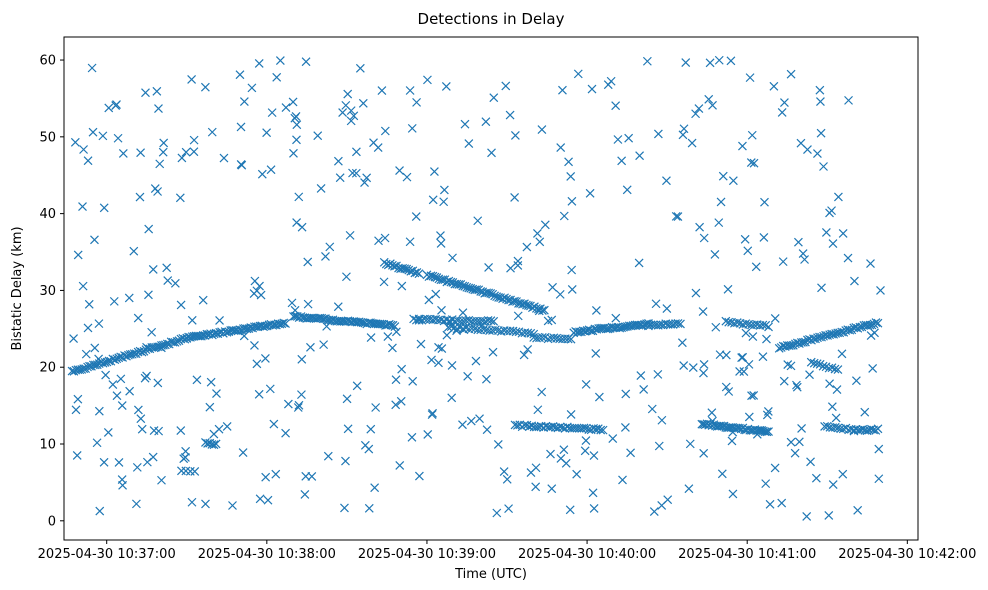  Describe the element at coordinates (490, 574) in the screenshot. I see `x-axis-label: Time (UTC)` at that location.